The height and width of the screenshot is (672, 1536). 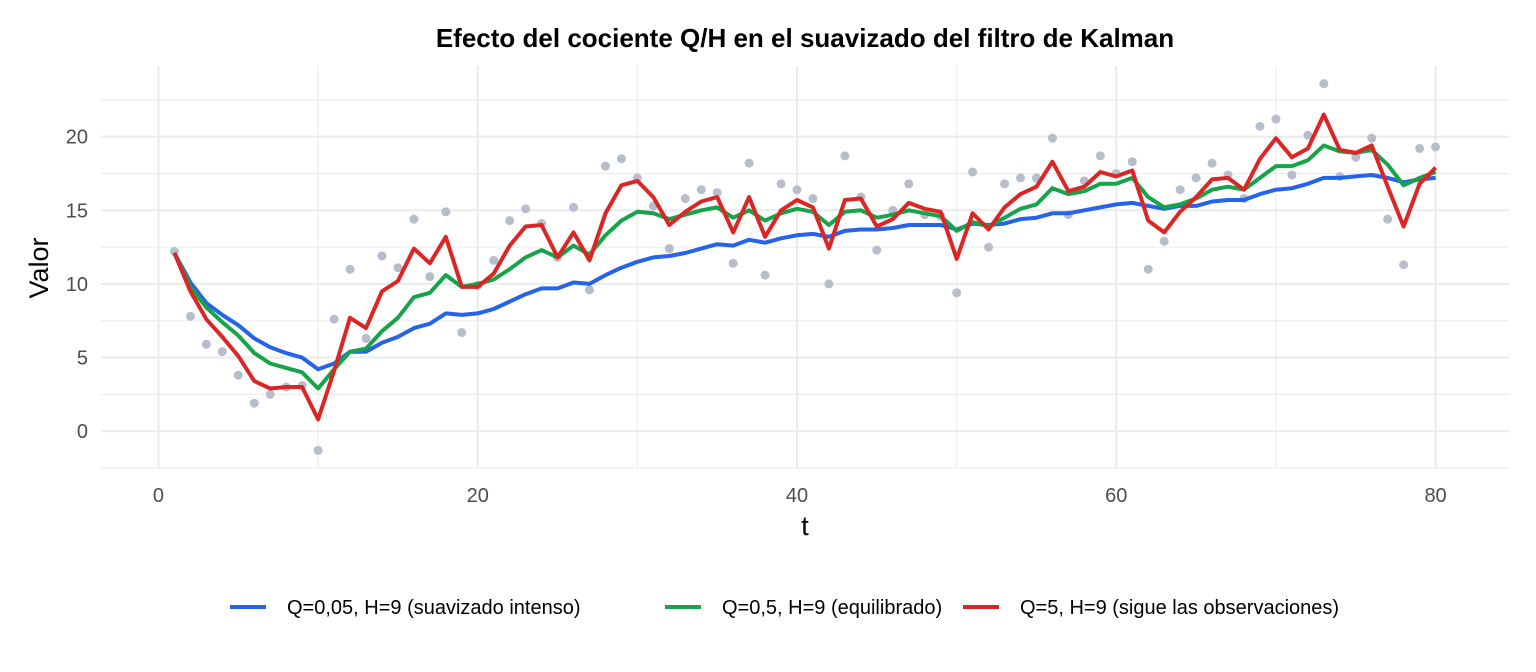 I want to click on y-axis-title: Valor, so click(x=39, y=267).